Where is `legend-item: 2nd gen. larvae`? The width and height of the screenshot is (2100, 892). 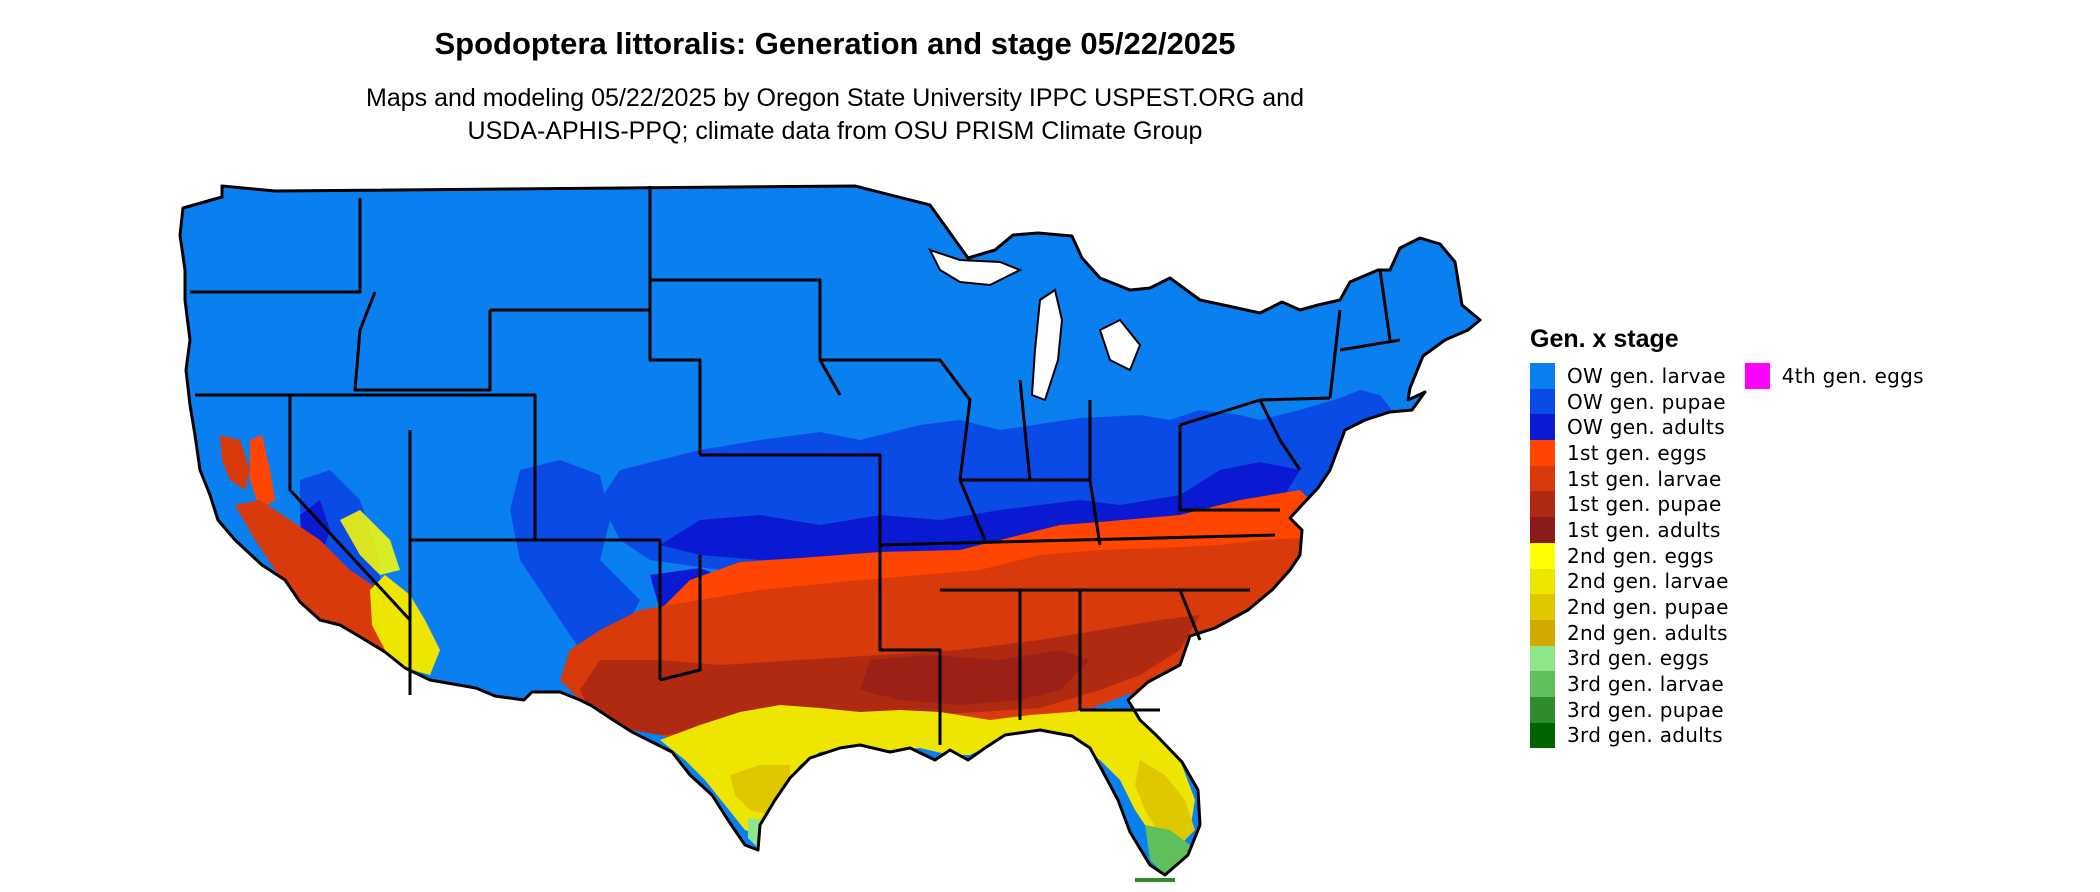 legend-item: 2nd gen. larvae is located at coordinates (1629, 581).